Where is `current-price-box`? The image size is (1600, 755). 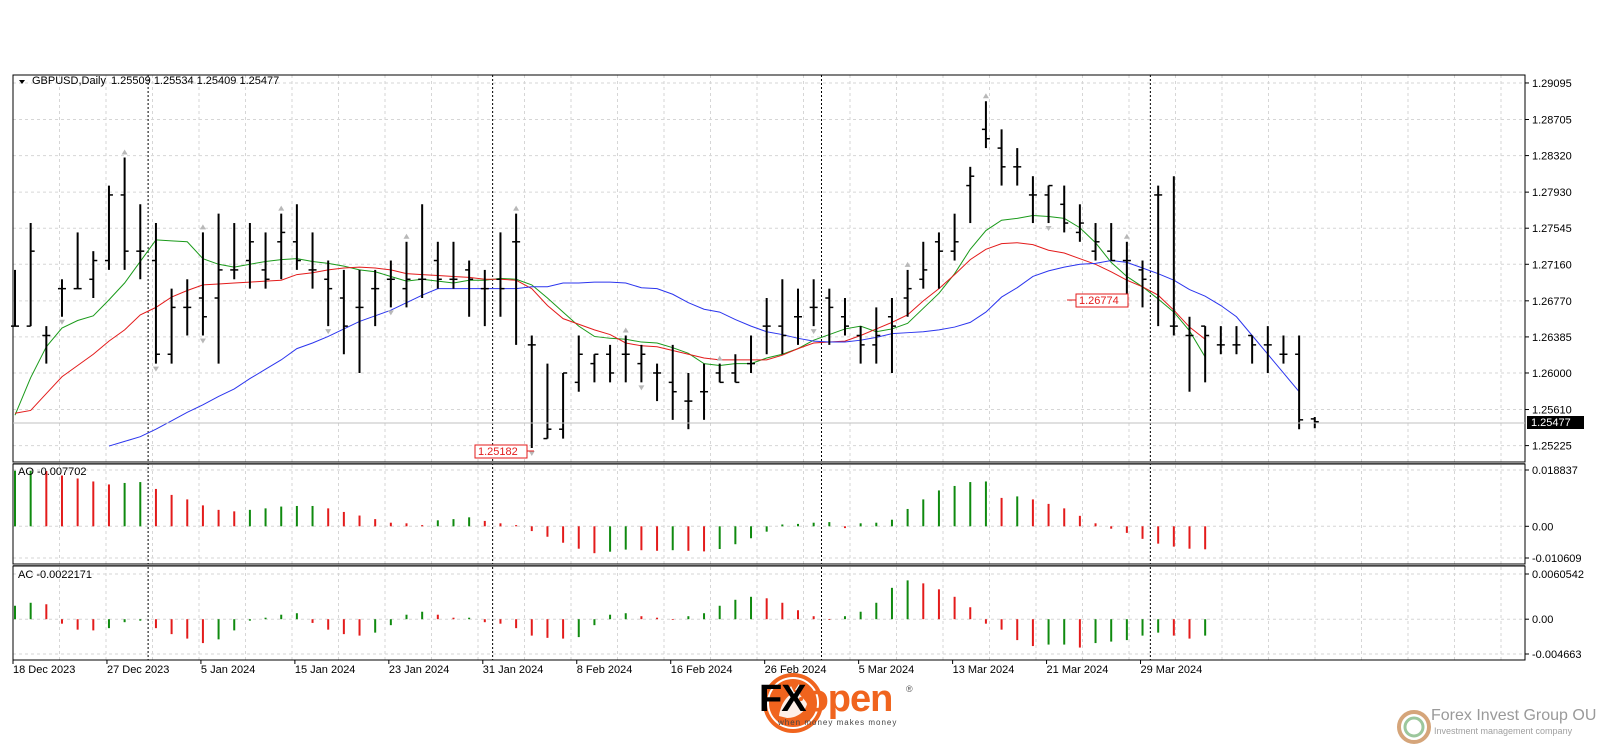
current-price-box is located at coordinates (1555, 422).